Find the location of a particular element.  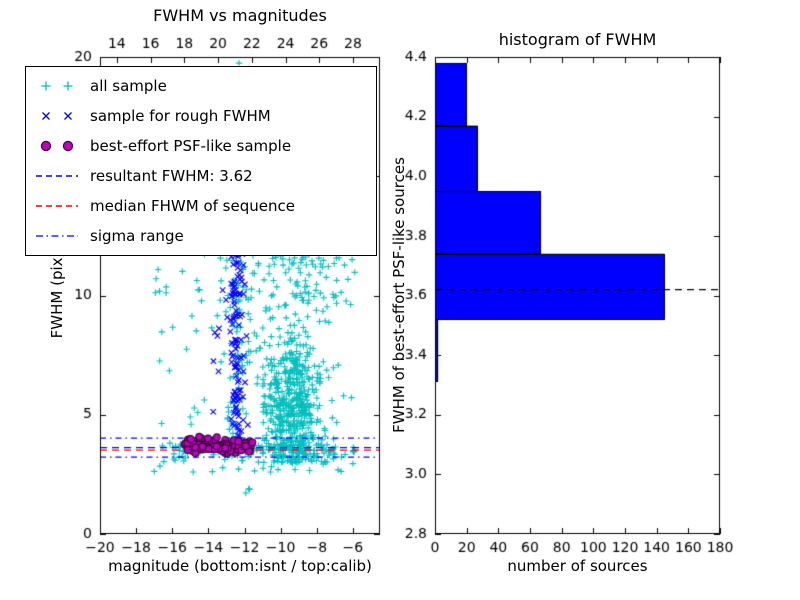

red-dashed-line-icon is located at coordinates (57, 206).